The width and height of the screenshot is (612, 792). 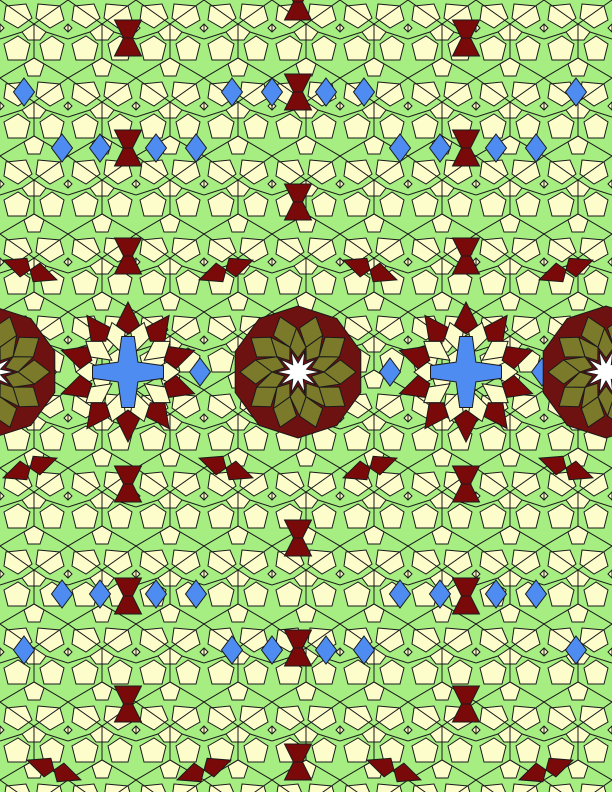 I want to click on rosette-motif, so click(x=28, y=372).